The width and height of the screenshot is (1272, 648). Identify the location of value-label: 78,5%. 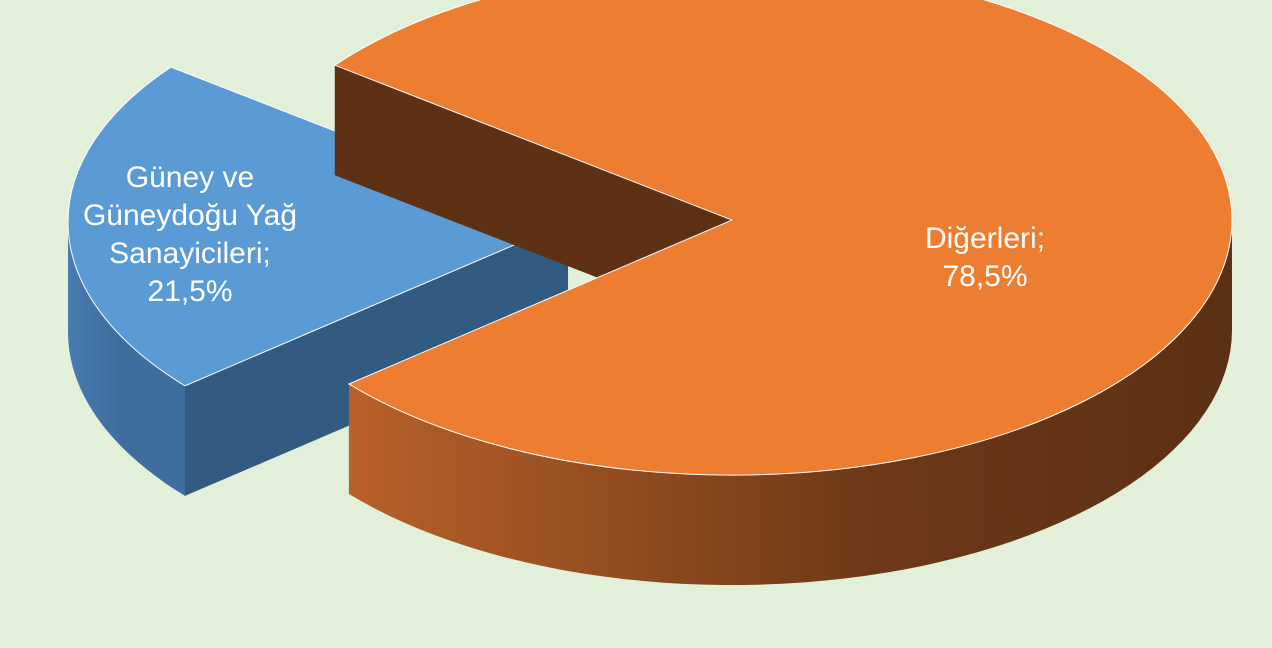
(985, 276).